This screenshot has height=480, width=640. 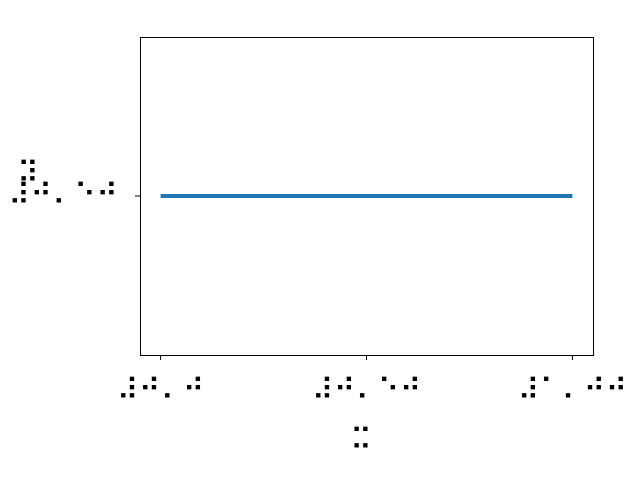 I want to click on y-axis-label: ⠽, so click(x=28, y=173).